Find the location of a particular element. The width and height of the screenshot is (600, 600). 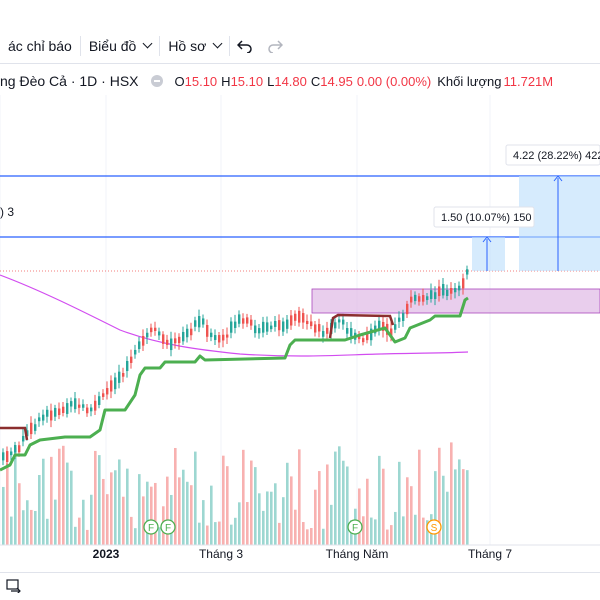

open-value: 15.10 is located at coordinates (201, 81).